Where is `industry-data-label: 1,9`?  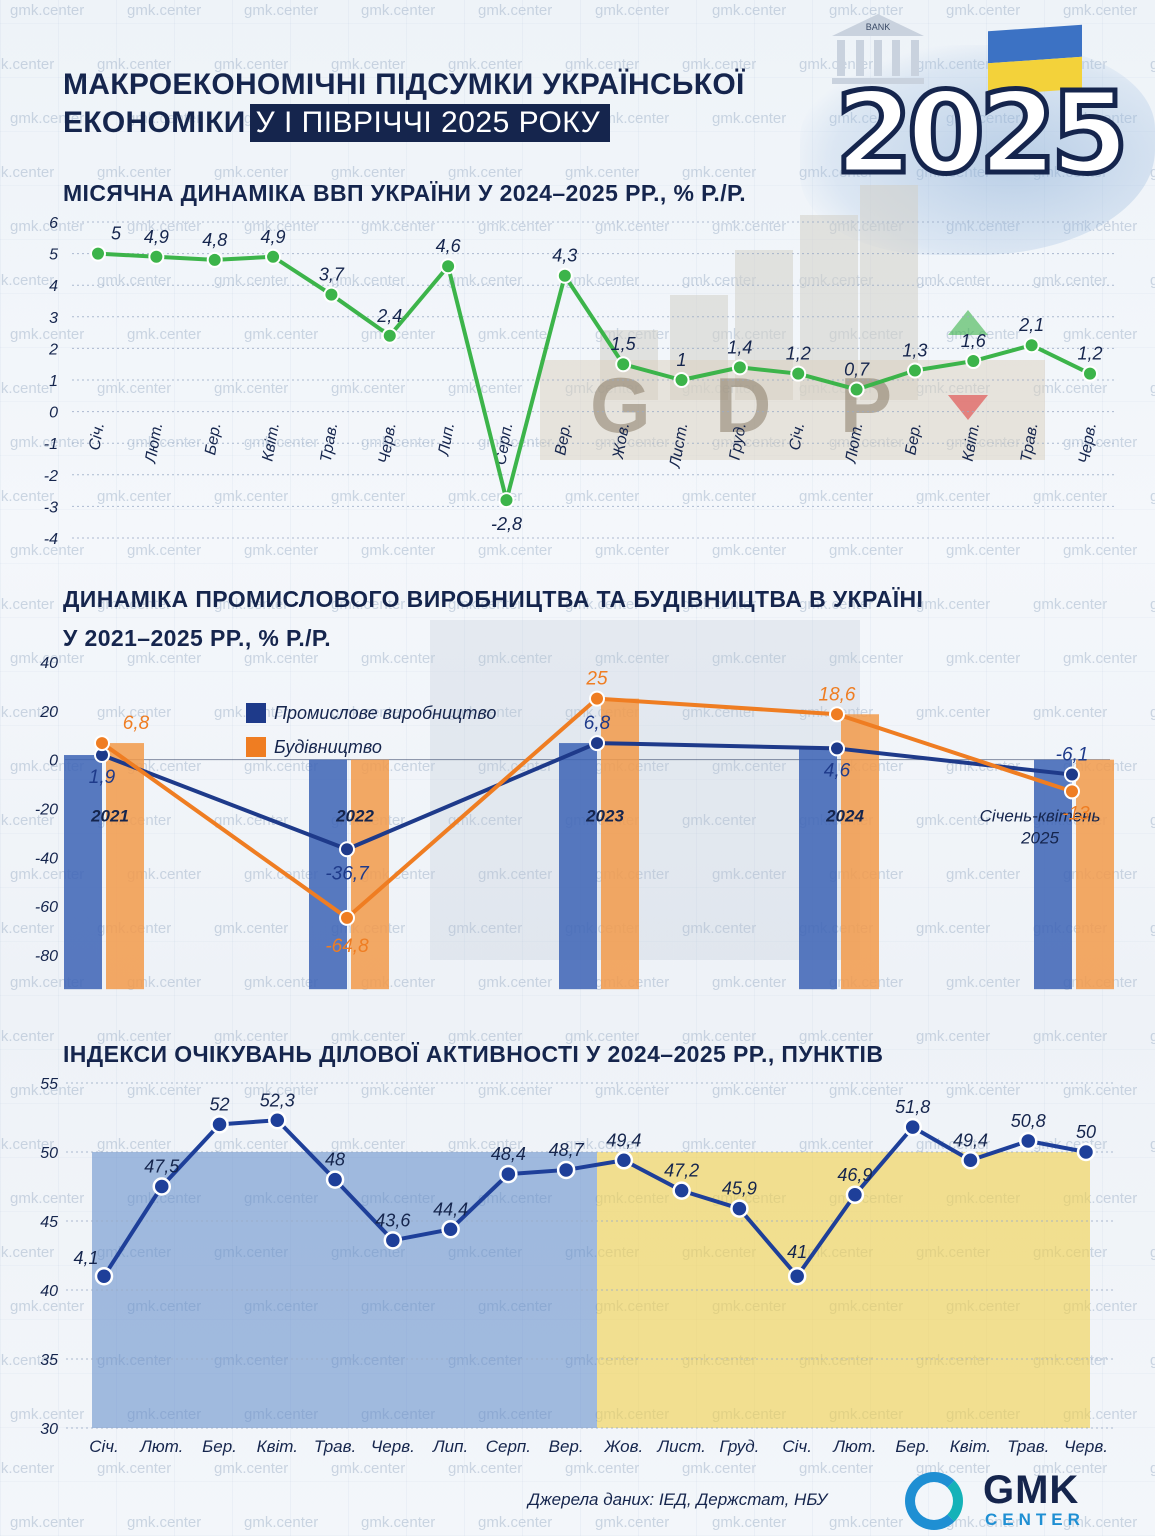 industry-data-label: 1,9 is located at coordinates (102, 777).